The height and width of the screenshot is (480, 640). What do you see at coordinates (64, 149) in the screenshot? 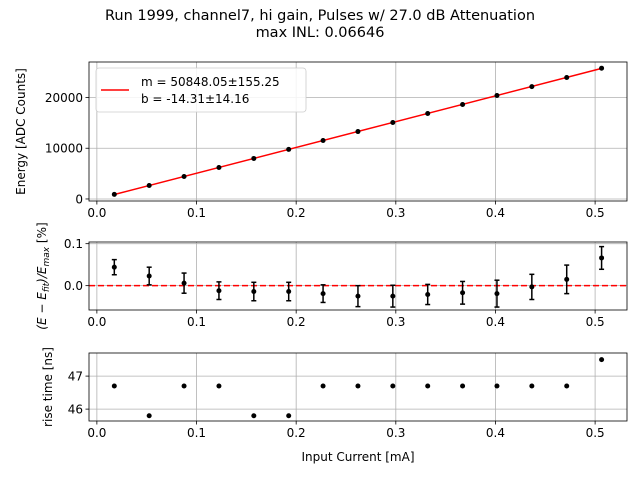
I see `y-tick-label: 10000` at bounding box center [64, 149].